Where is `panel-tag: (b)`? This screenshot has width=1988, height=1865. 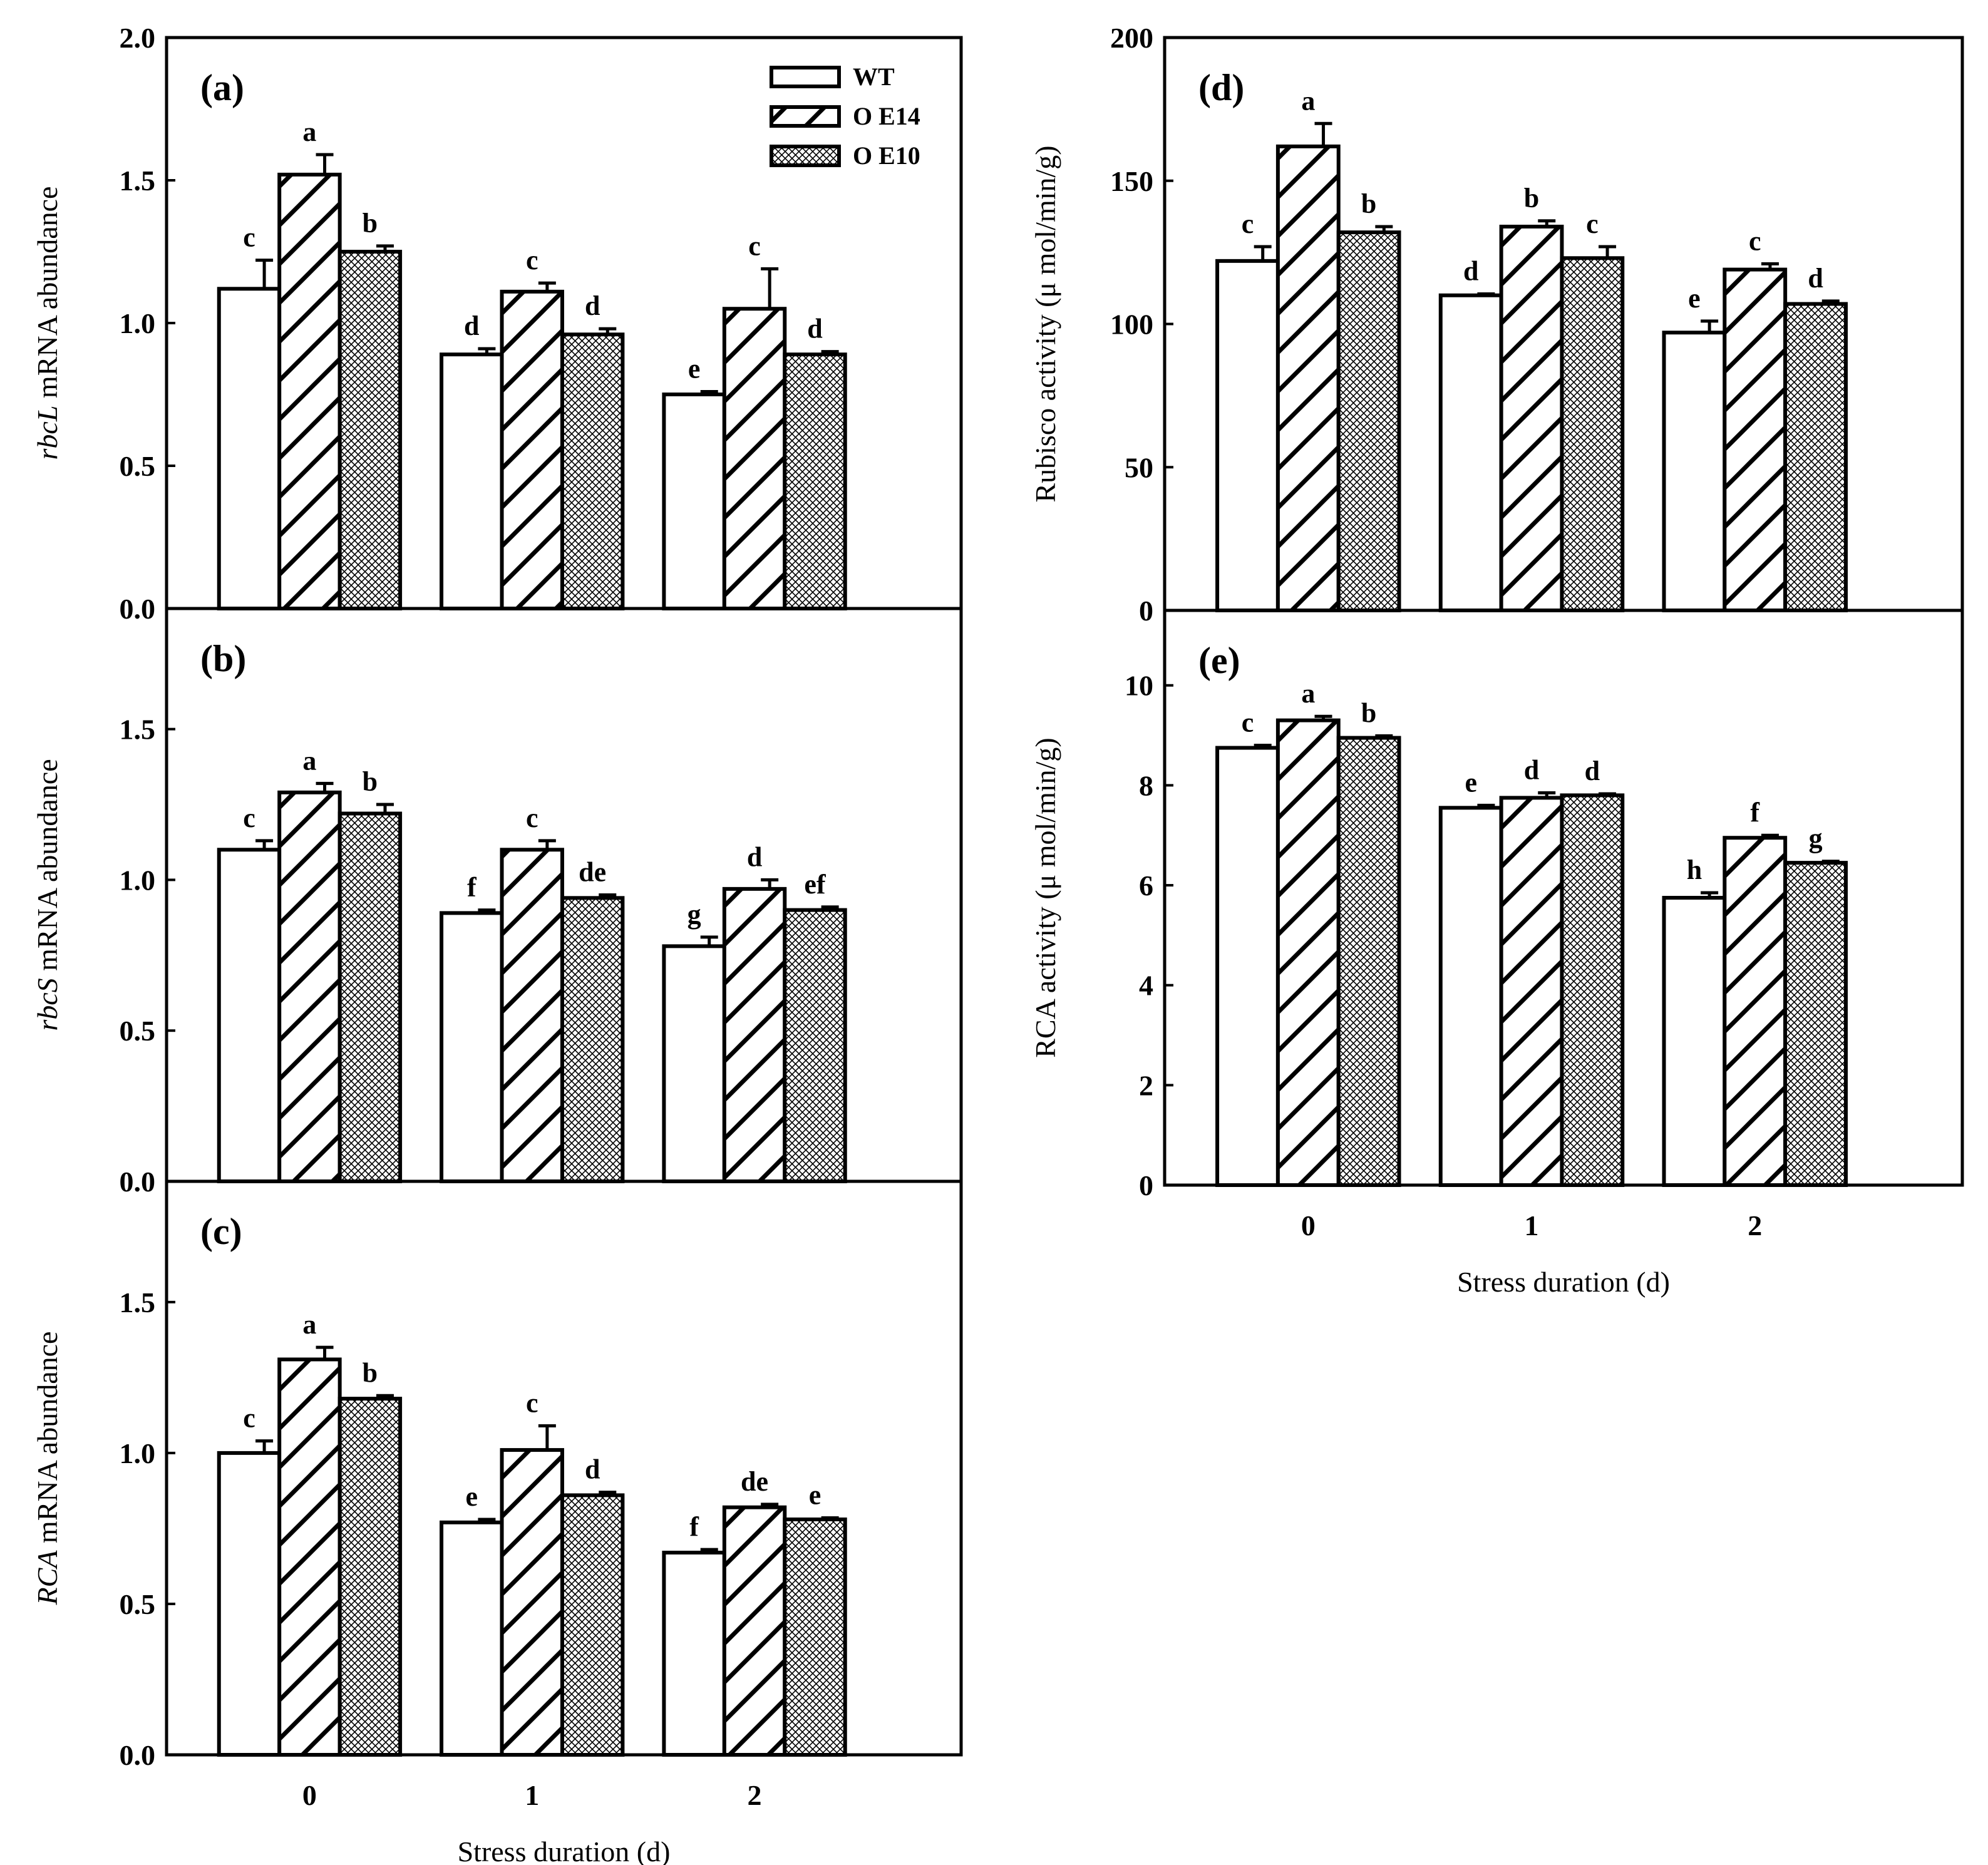
panel-tag: (b) is located at coordinates (223, 659).